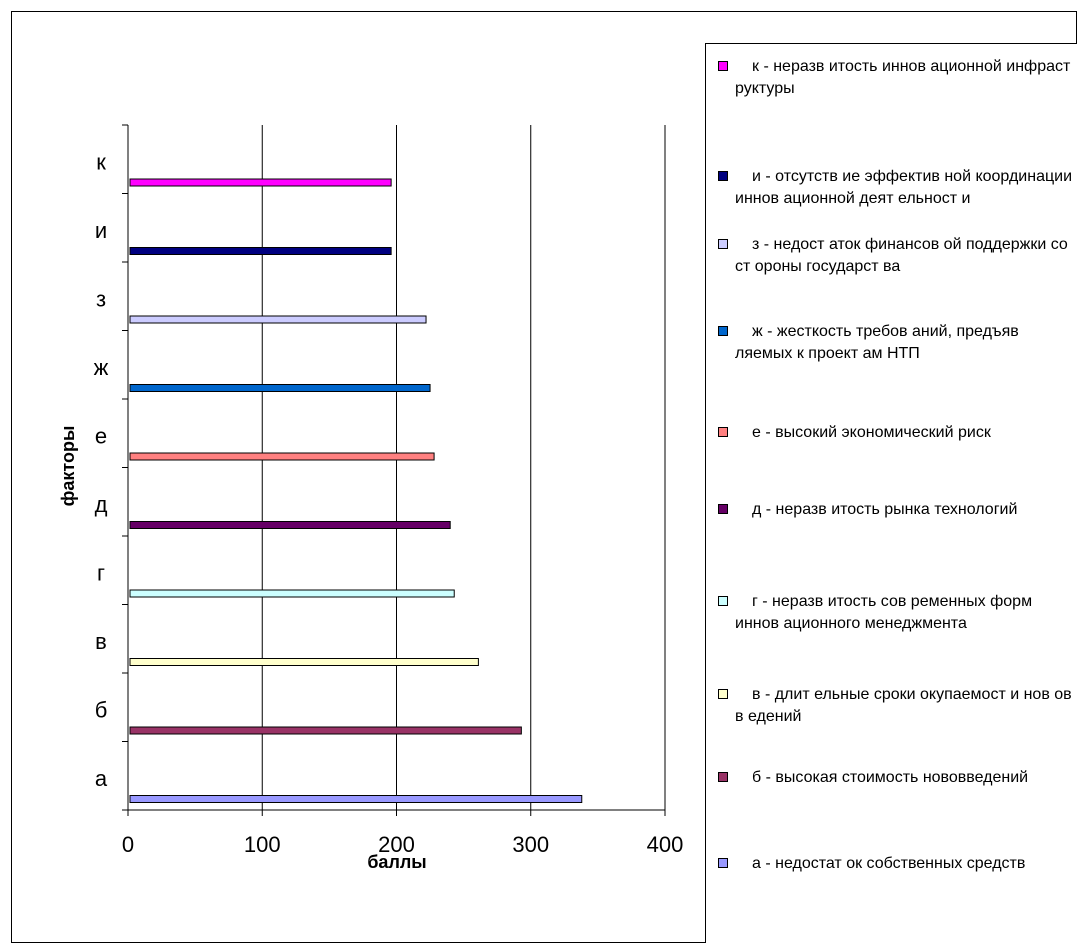  Describe the element at coordinates (68, 466) in the screenshot. I see `y-axis-title: факторы` at that location.